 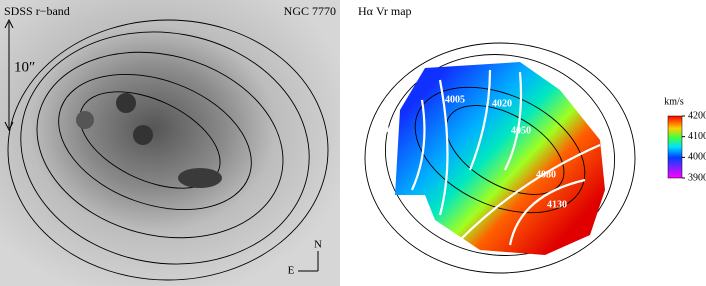 I want to click on band-label: SDSS r−band, so click(x=37, y=11).